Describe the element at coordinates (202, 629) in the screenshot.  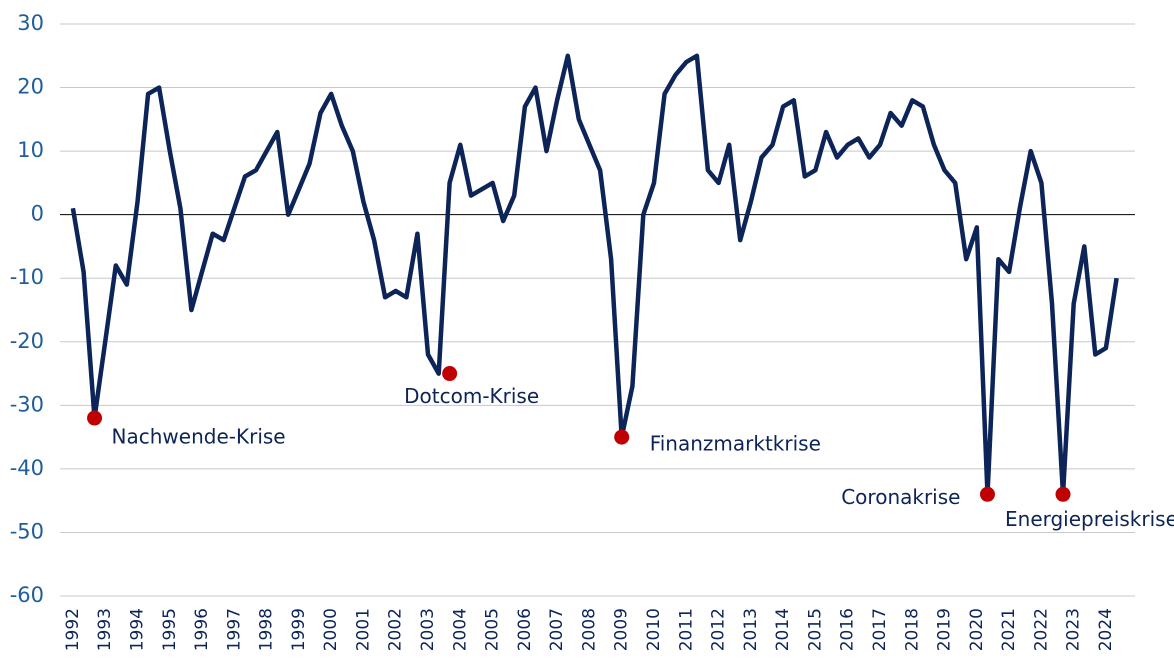
I see `x-tick-label: 1996` at that location.